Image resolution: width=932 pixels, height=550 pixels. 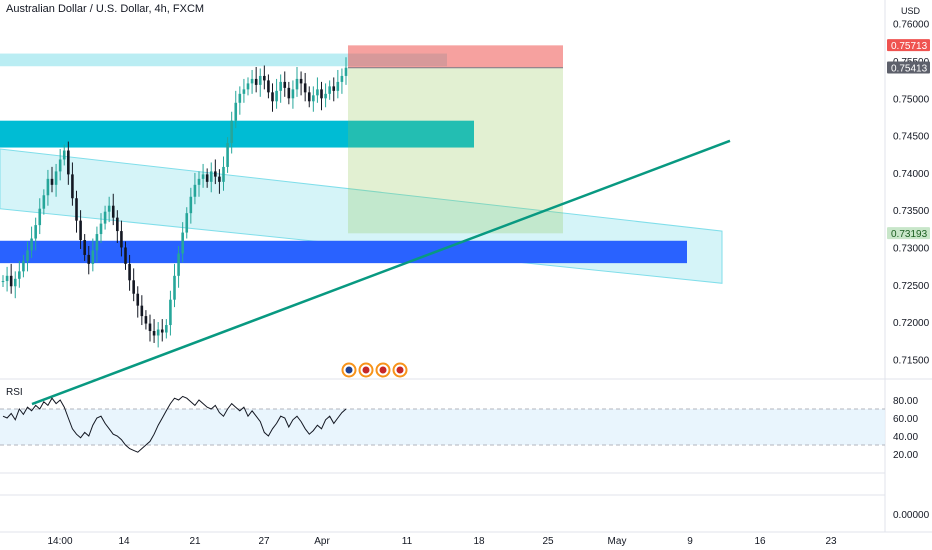 What do you see at coordinates (14, 392) in the screenshot?
I see `rsi-title: RSI` at bounding box center [14, 392].